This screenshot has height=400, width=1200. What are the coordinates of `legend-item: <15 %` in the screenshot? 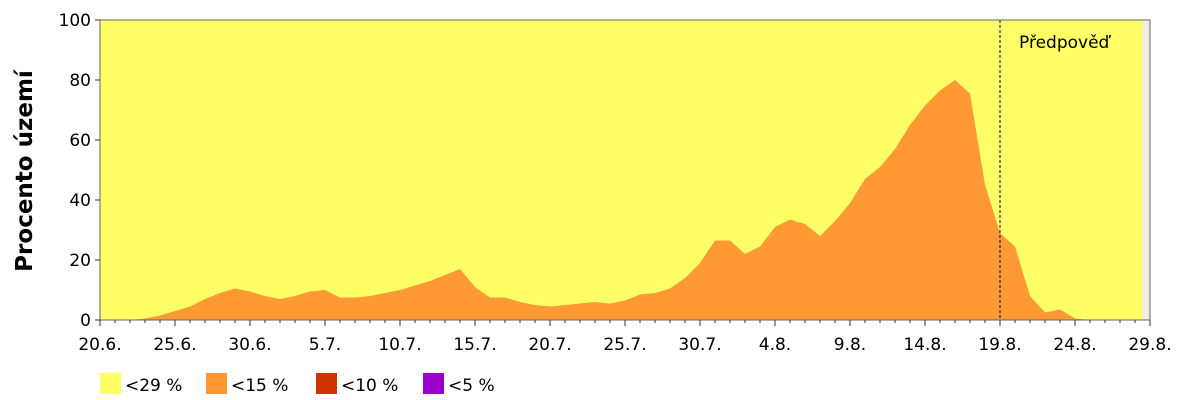 It's located at (247, 384).